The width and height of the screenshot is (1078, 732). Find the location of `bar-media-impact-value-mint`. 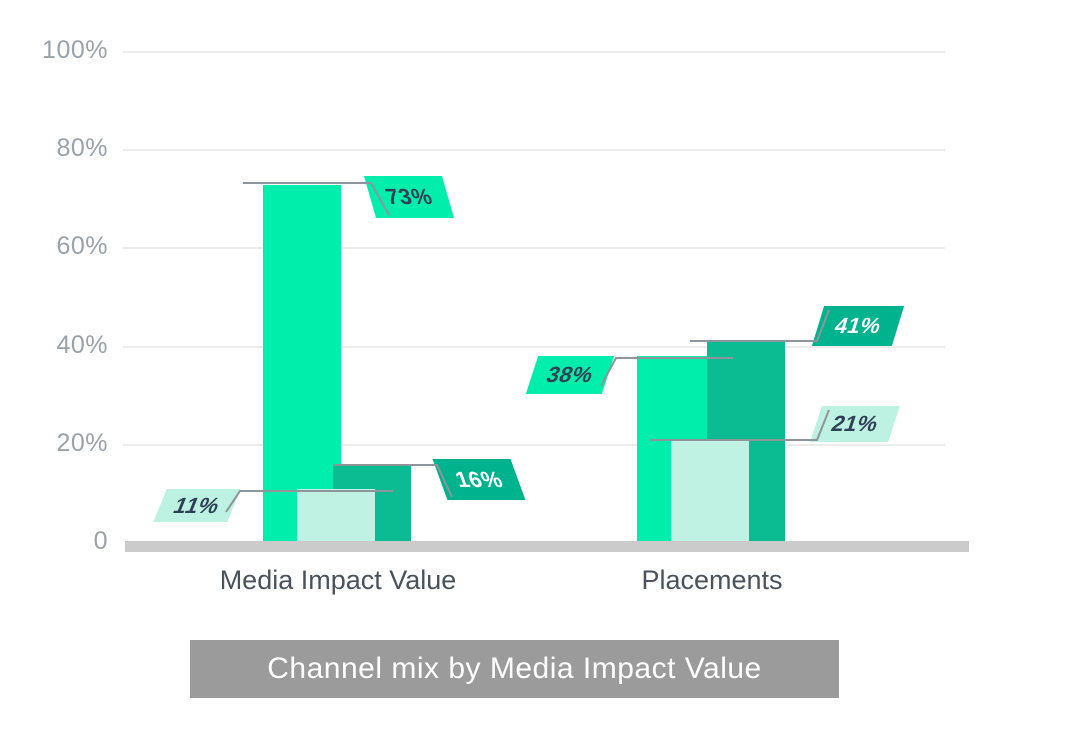

bar-media-impact-value-mint is located at coordinates (336, 514).